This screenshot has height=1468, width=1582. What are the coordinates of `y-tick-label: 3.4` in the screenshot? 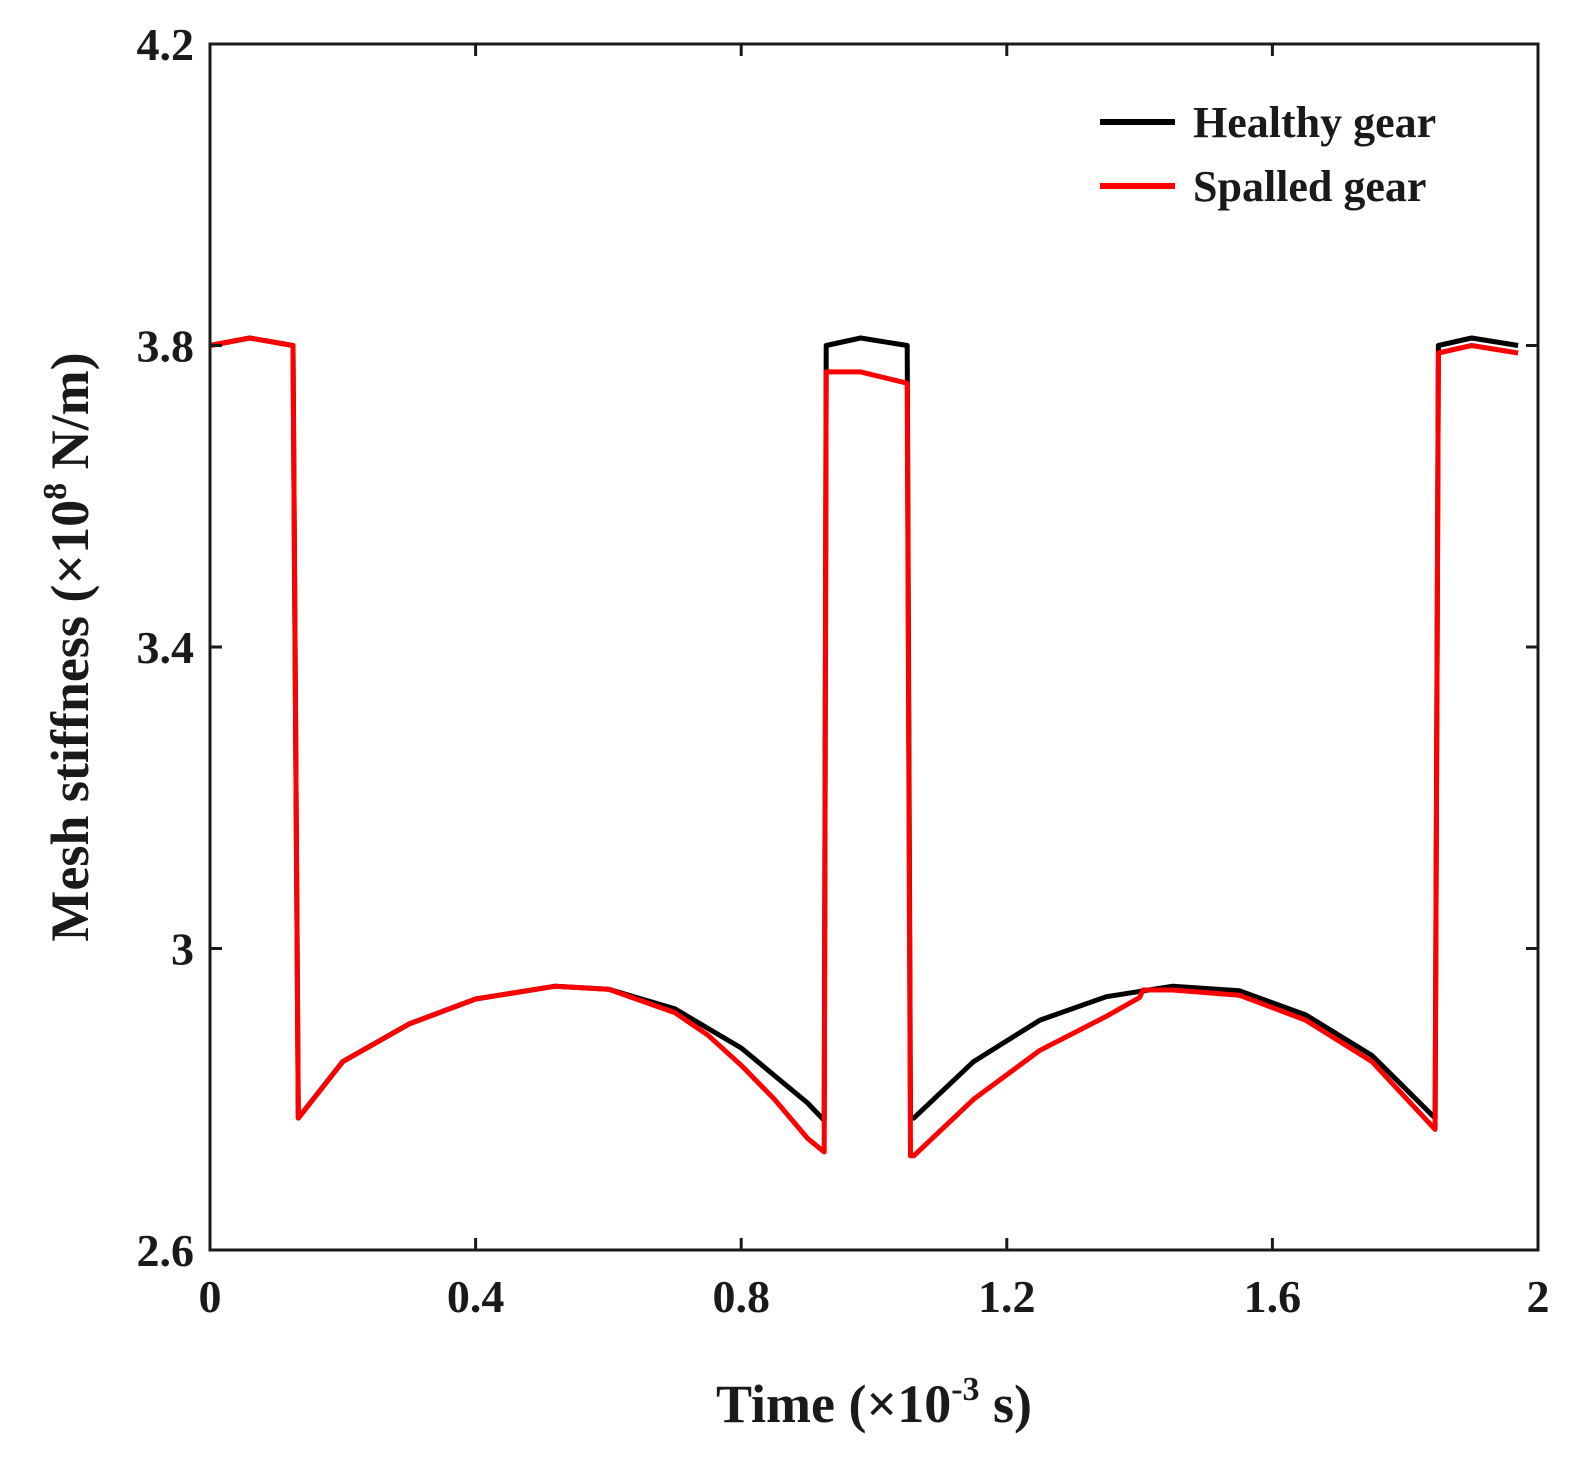 It's located at (166, 647).